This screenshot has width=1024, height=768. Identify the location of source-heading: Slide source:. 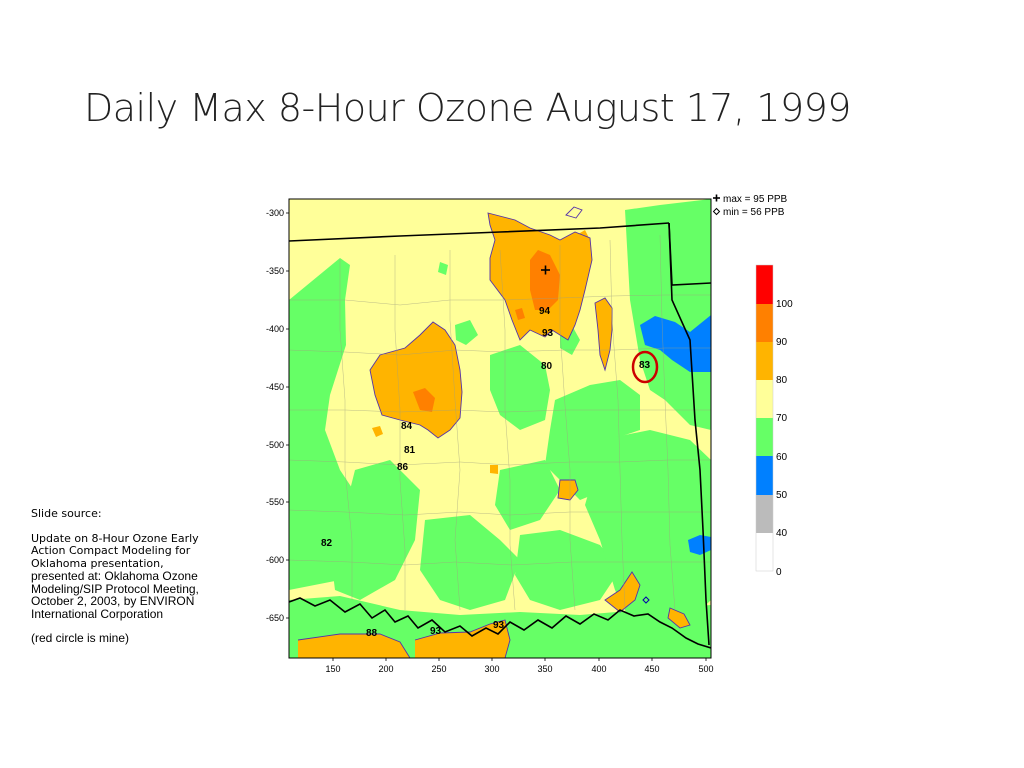
(66, 513).